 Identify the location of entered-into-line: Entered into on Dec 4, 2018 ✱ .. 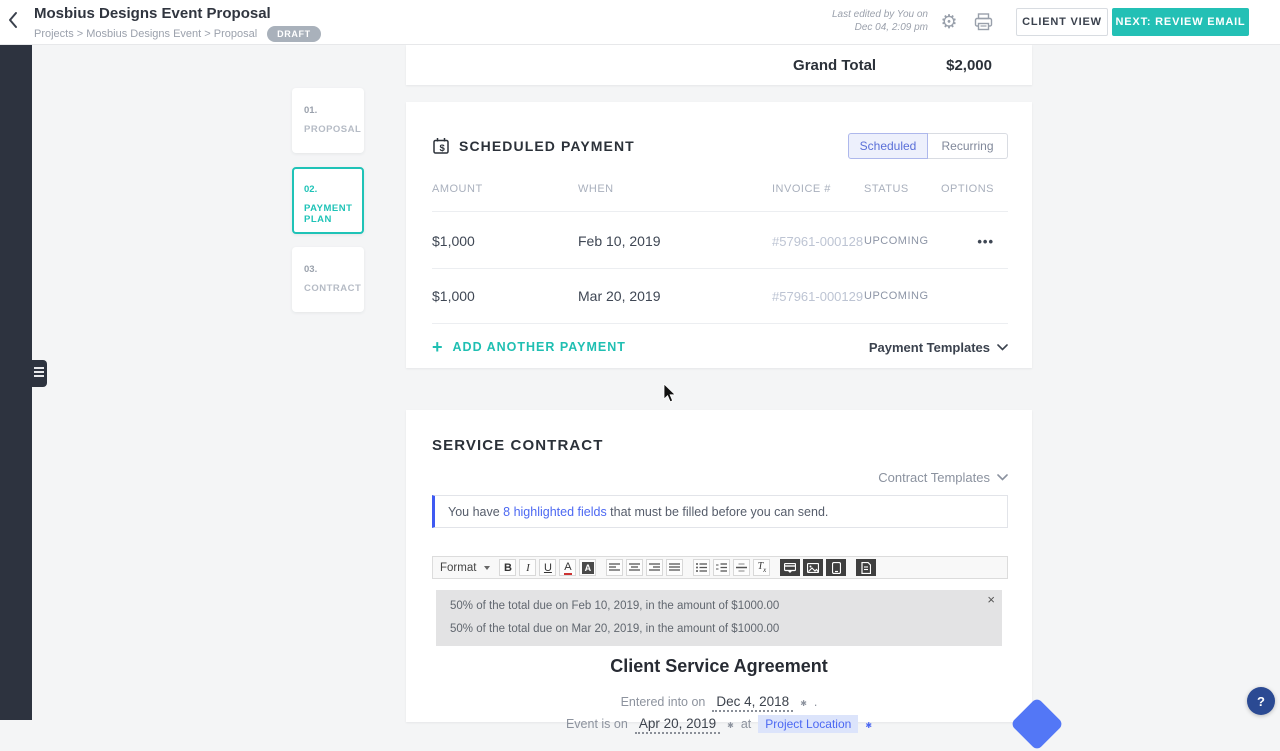
(719, 703).